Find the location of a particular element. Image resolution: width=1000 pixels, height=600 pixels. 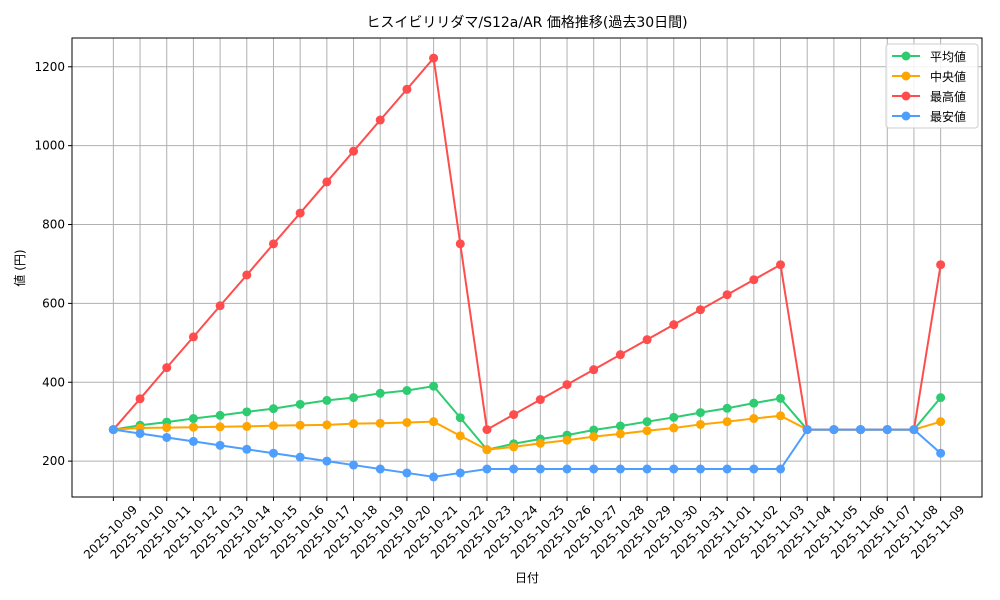

legend-label: 最安値 is located at coordinates (948, 116).